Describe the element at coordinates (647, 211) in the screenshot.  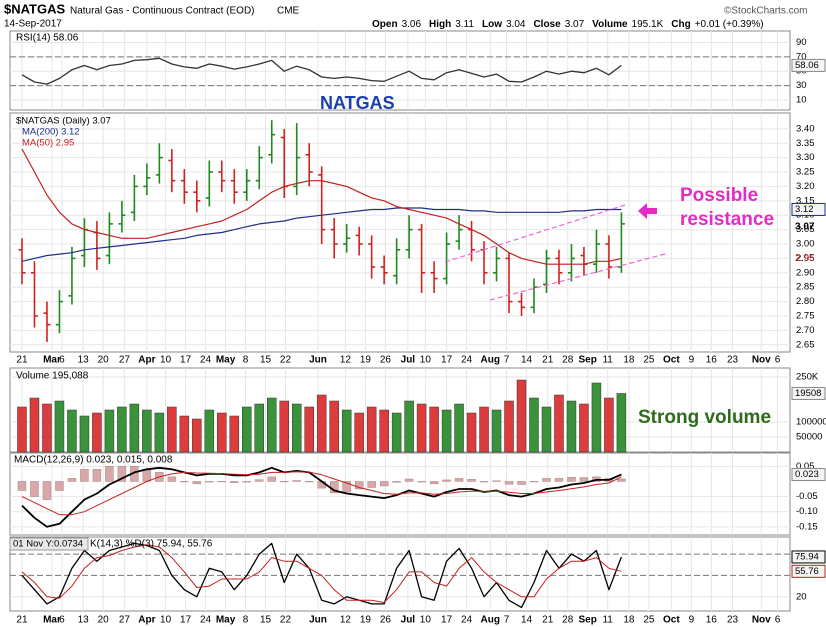
I see `arrow` at that location.